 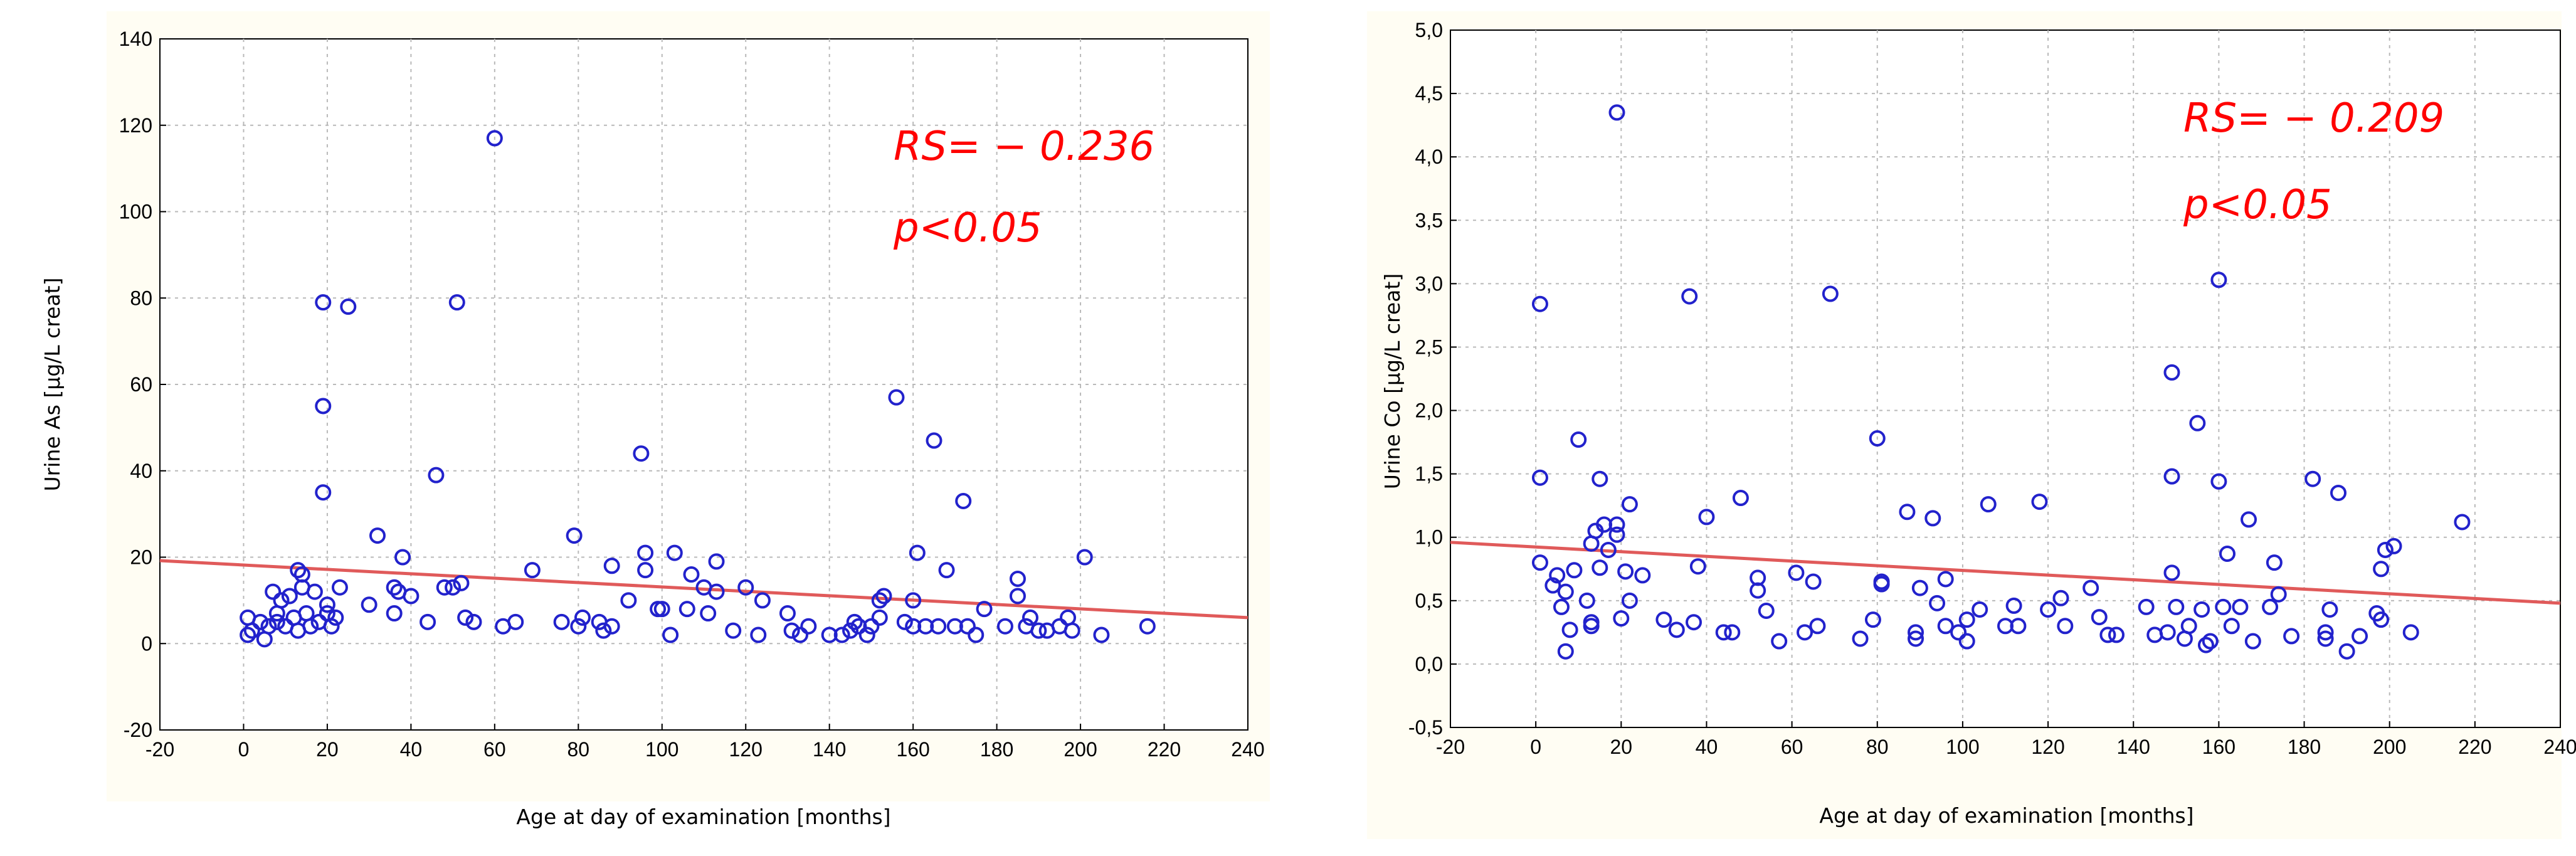 What do you see at coordinates (1429, 30) in the screenshot?
I see `y-tick-label: 5,0` at bounding box center [1429, 30].